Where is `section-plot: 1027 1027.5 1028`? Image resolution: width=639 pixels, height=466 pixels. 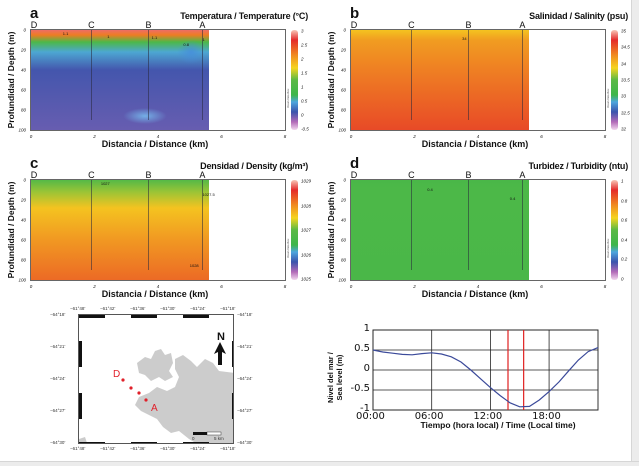 section-plot: 1027 1027.5 1028 is located at coordinates (158, 230).